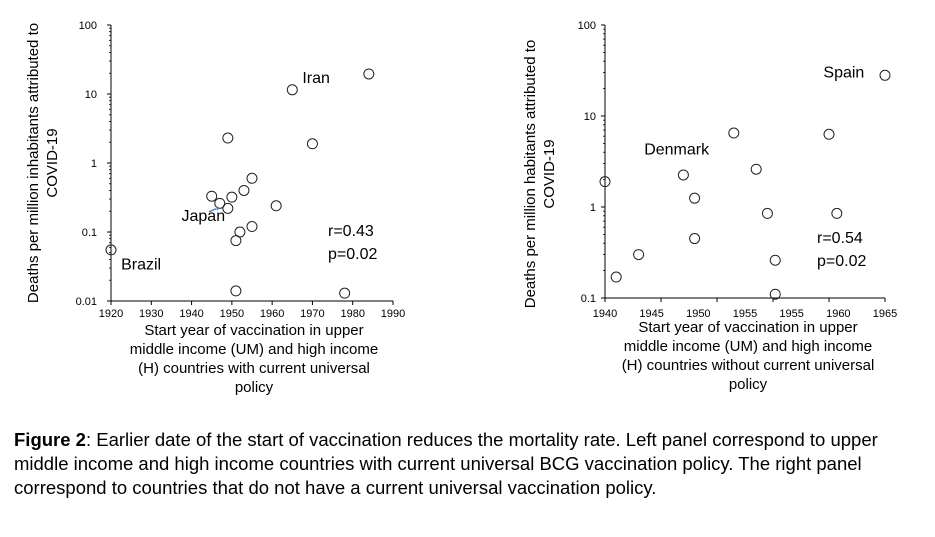 This screenshot has height=537, width=935. I want to click on right-y-tick-label: 10, so click(590, 117).